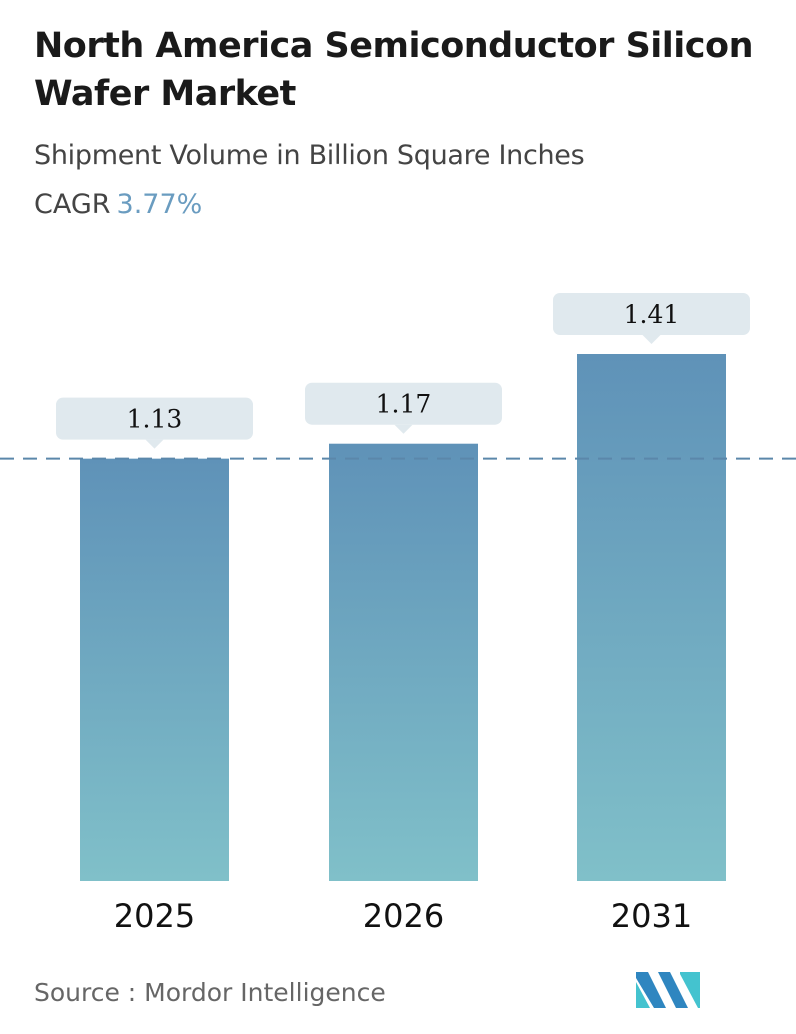 This screenshot has height=1034, width=796. I want to click on bar-2026, so click(403, 662).